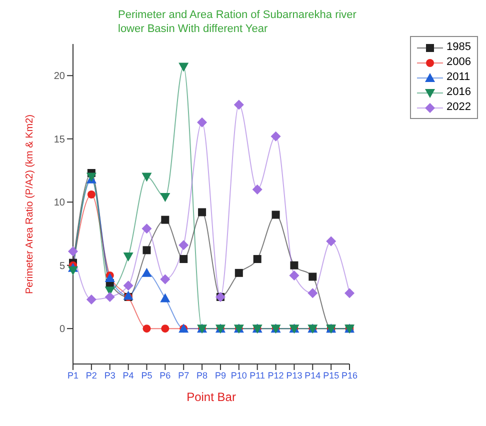  Describe the element at coordinates (62, 266) in the screenshot. I see `y-tick-label: 5` at that location.